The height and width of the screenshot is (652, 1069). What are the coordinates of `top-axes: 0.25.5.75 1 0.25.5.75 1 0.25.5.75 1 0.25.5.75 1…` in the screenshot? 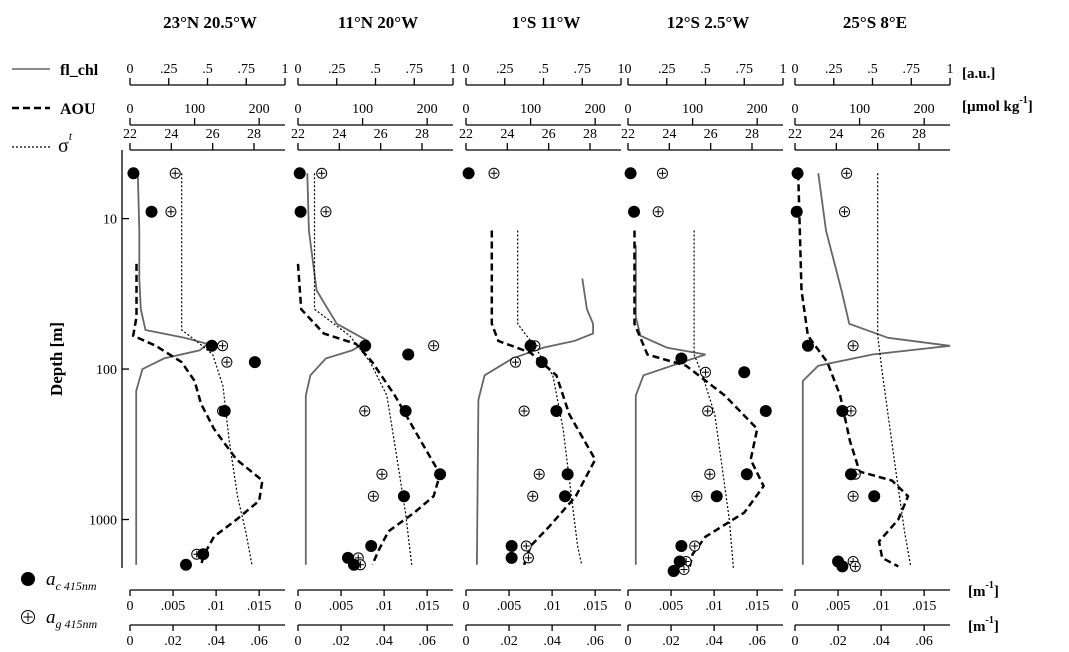 It's located at (578, 106).